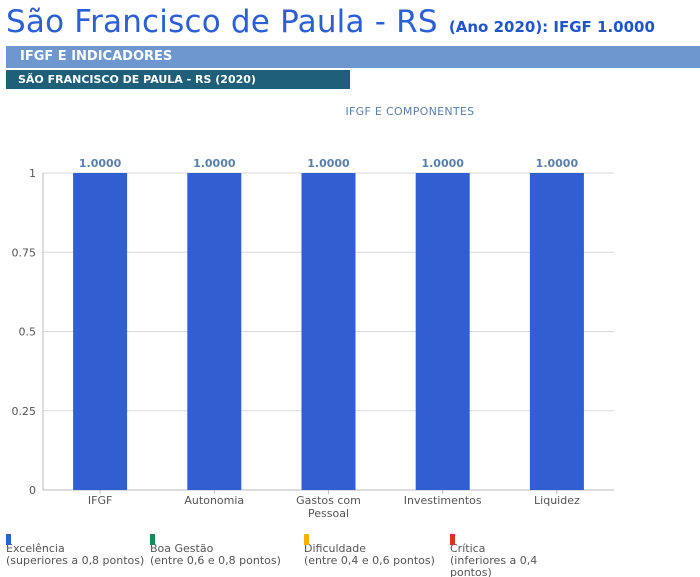  I want to click on legend-range: (superiores a 0,8 pontos), so click(75, 560).